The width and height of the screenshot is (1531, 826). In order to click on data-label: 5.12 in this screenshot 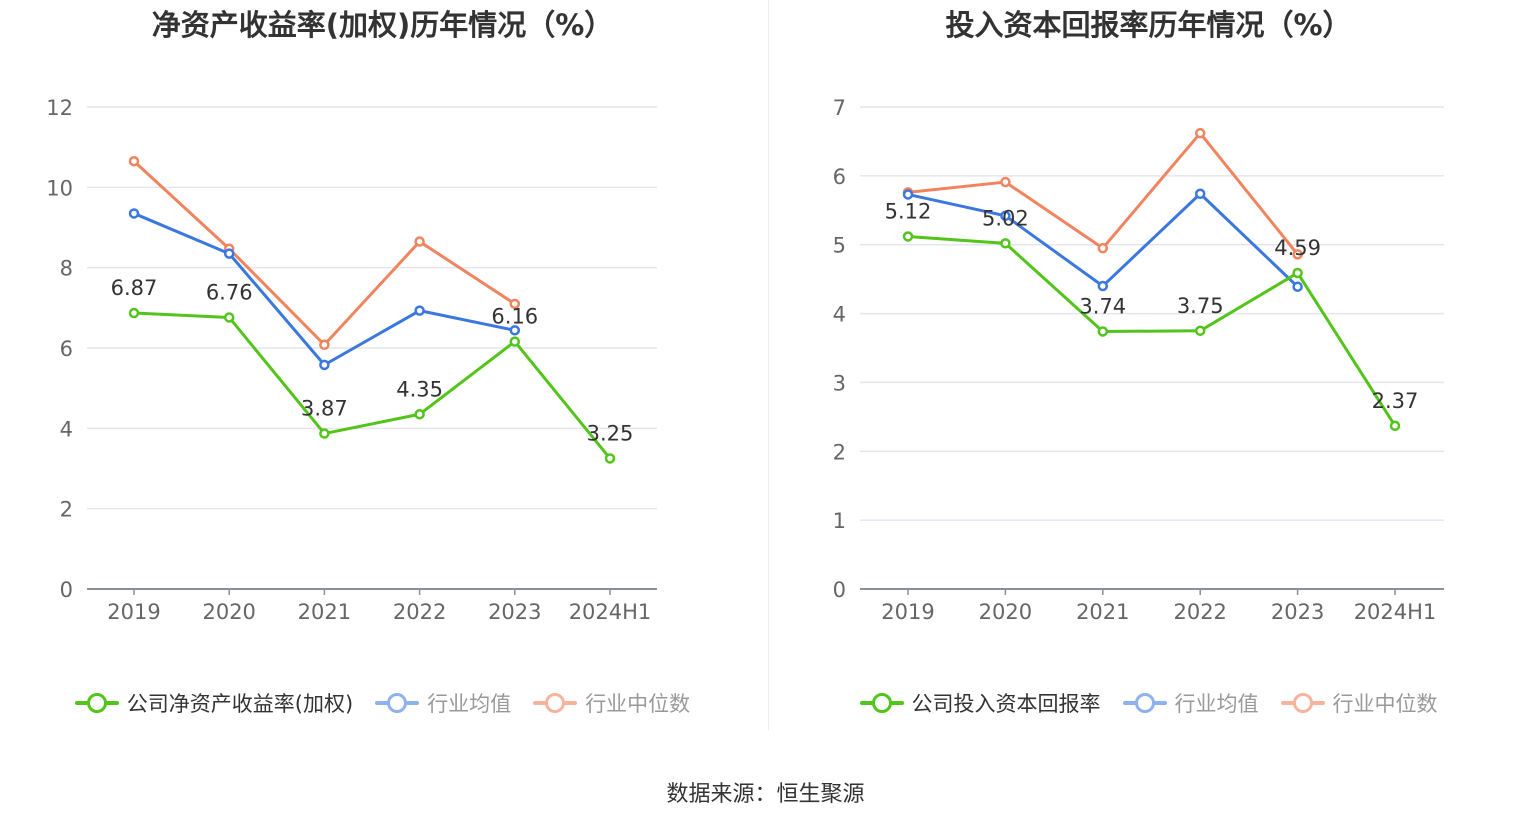, I will do `click(908, 211)`.